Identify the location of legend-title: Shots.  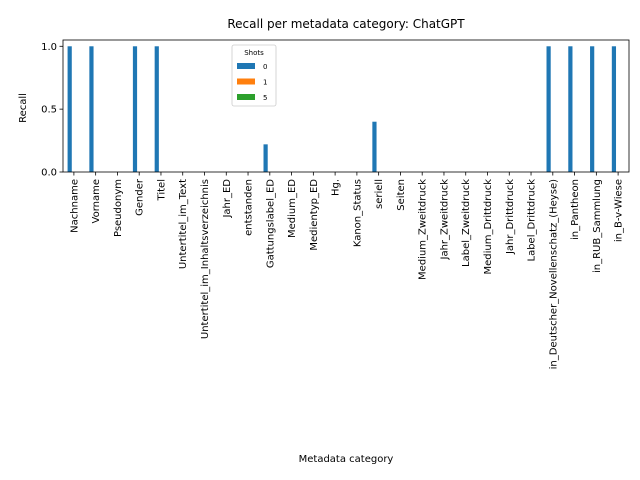
(254, 53).